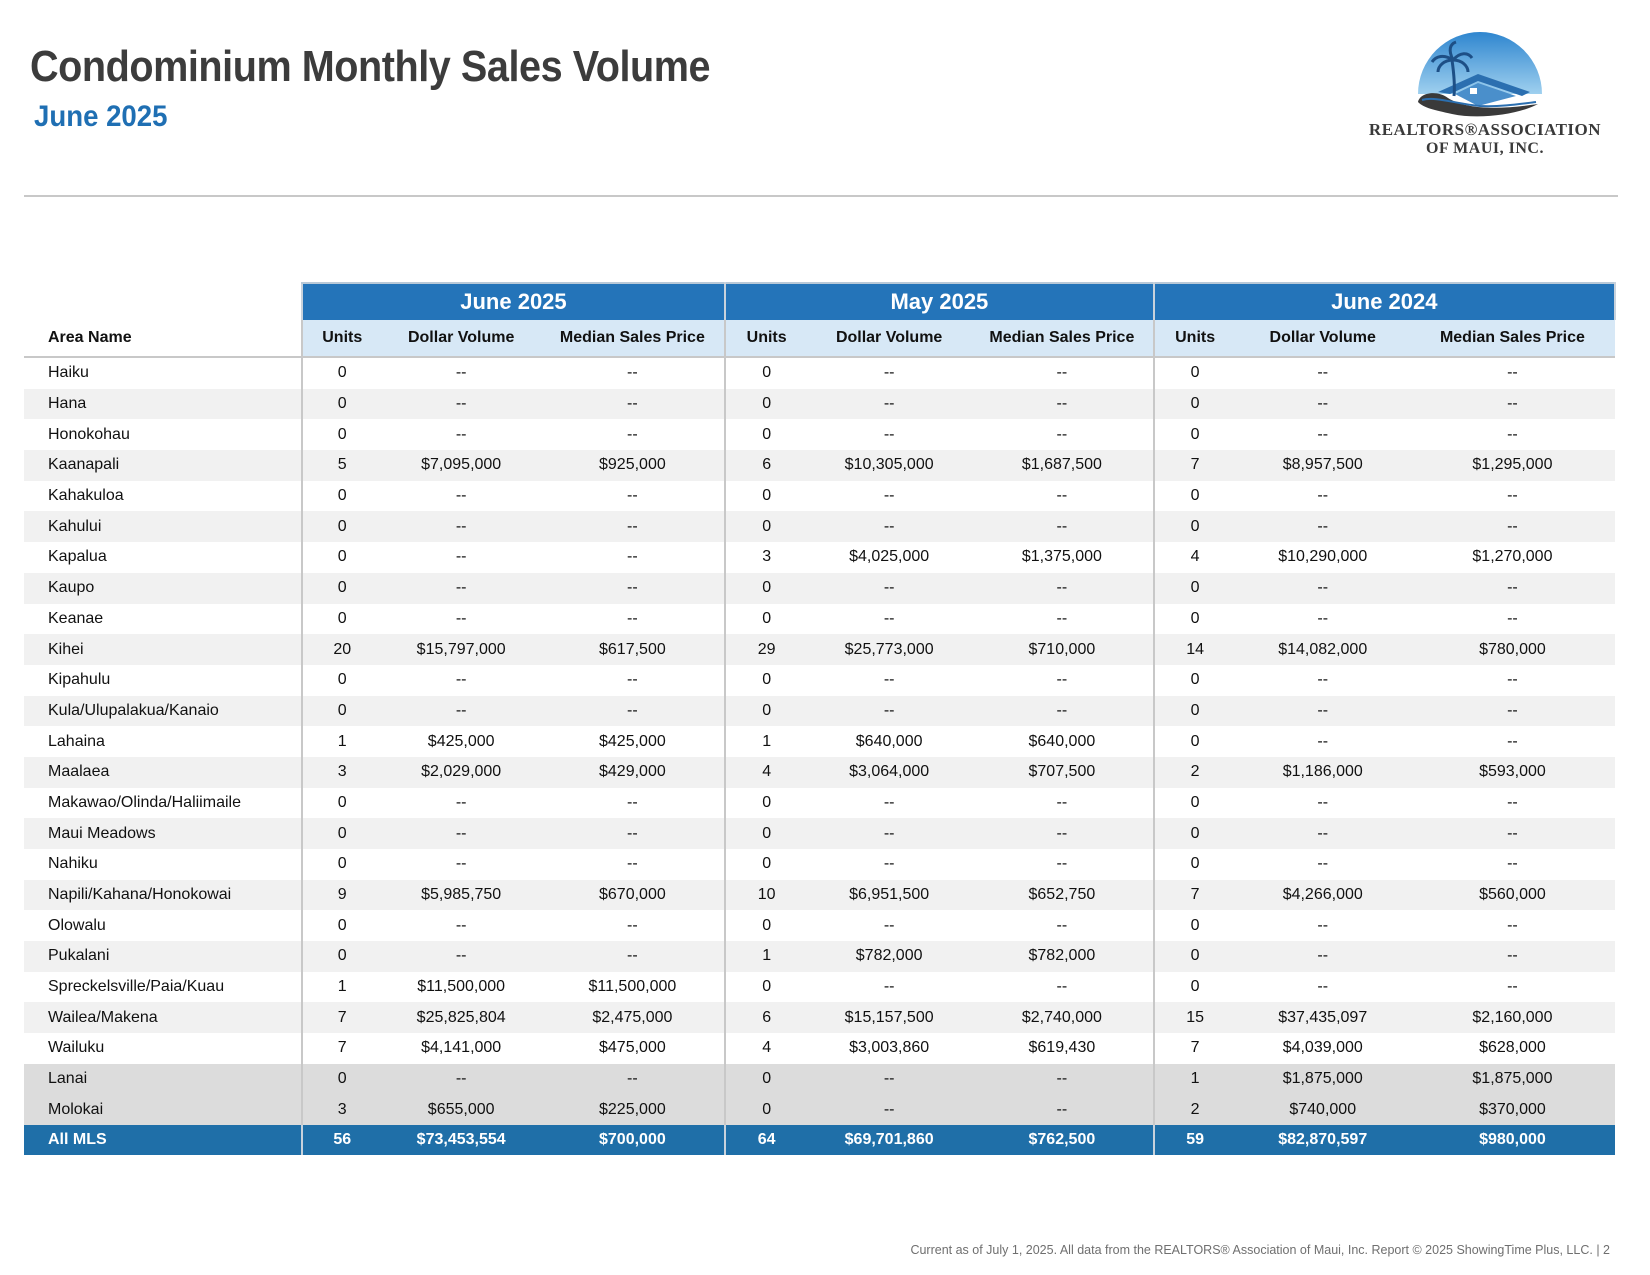  I want to click on area-name-cell: Kapalua, so click(163, 557).